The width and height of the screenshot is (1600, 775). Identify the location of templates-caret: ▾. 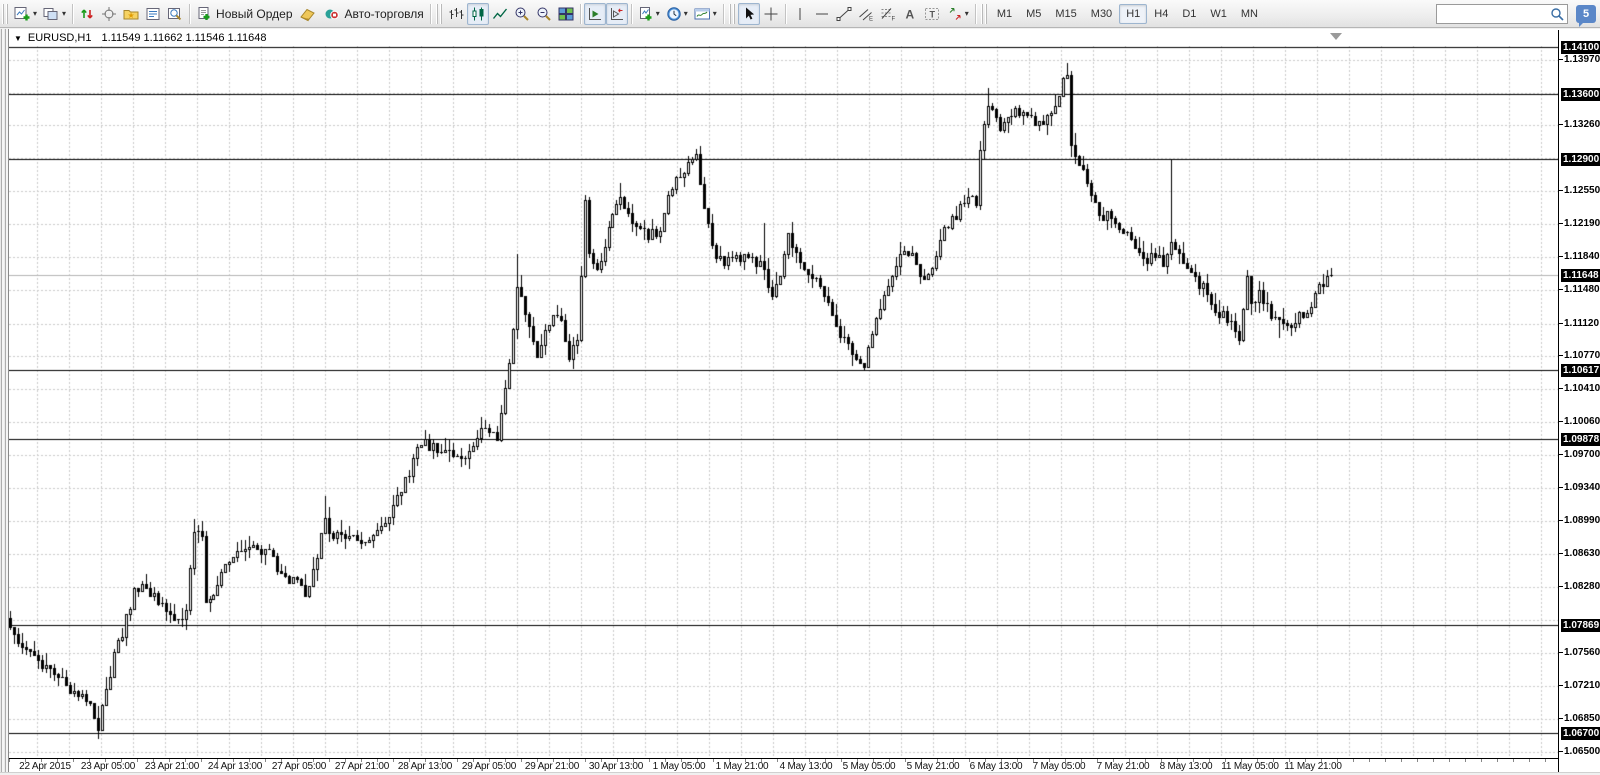
(714, 13).